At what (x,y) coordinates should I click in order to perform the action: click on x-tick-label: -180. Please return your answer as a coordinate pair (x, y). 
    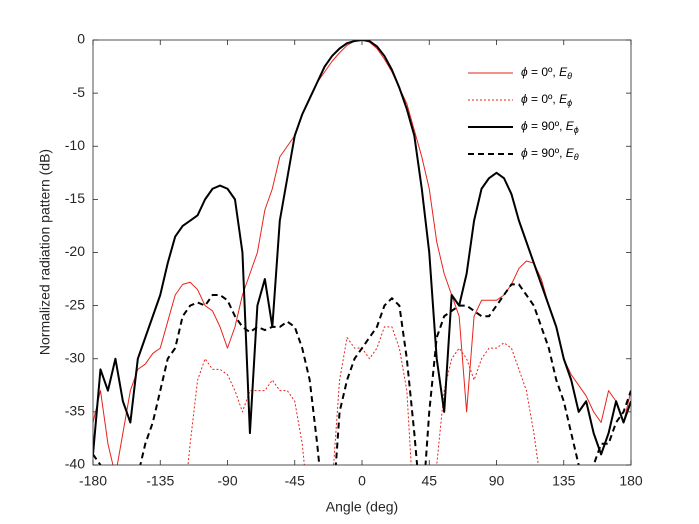
    Looking at the image, I should click on (93, 481).